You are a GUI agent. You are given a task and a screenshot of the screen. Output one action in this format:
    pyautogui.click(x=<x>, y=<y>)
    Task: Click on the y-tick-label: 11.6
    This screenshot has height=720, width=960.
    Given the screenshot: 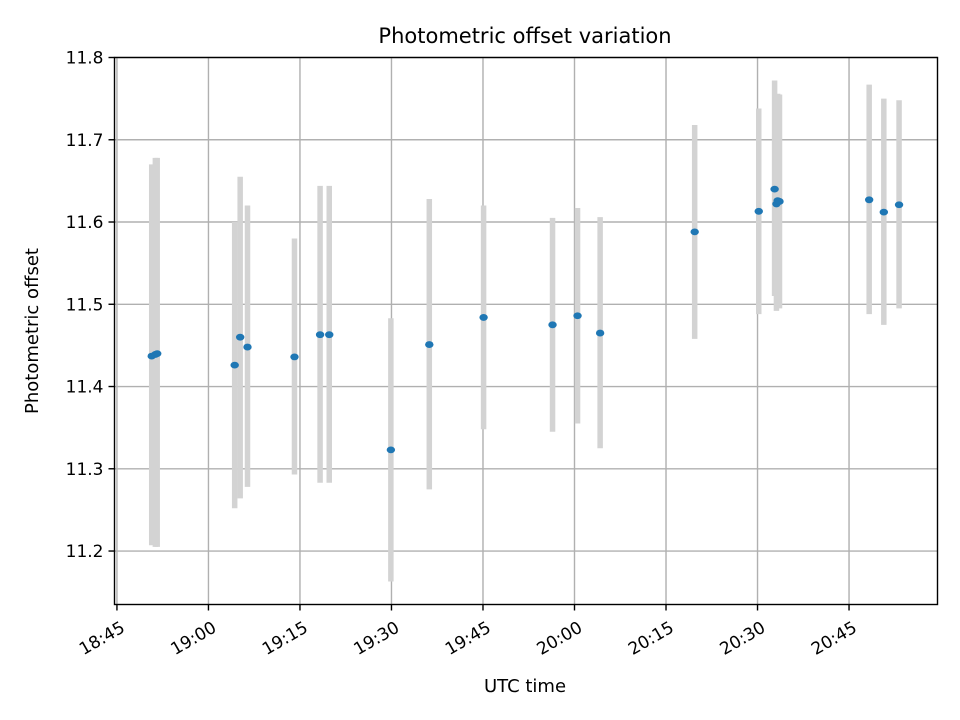 What is the action you would take?
    pyautogui.click(x=85, y=223)
    